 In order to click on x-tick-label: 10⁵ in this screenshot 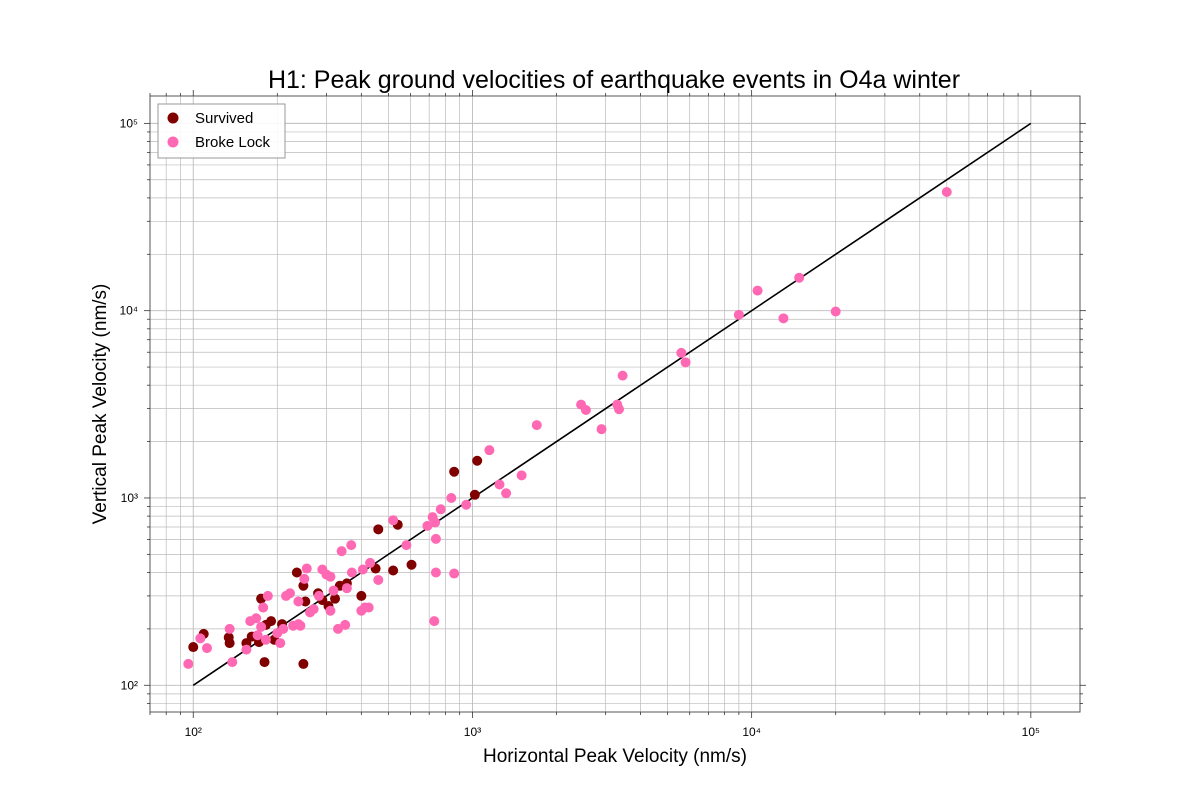, I will do `click(1031, 732)`.